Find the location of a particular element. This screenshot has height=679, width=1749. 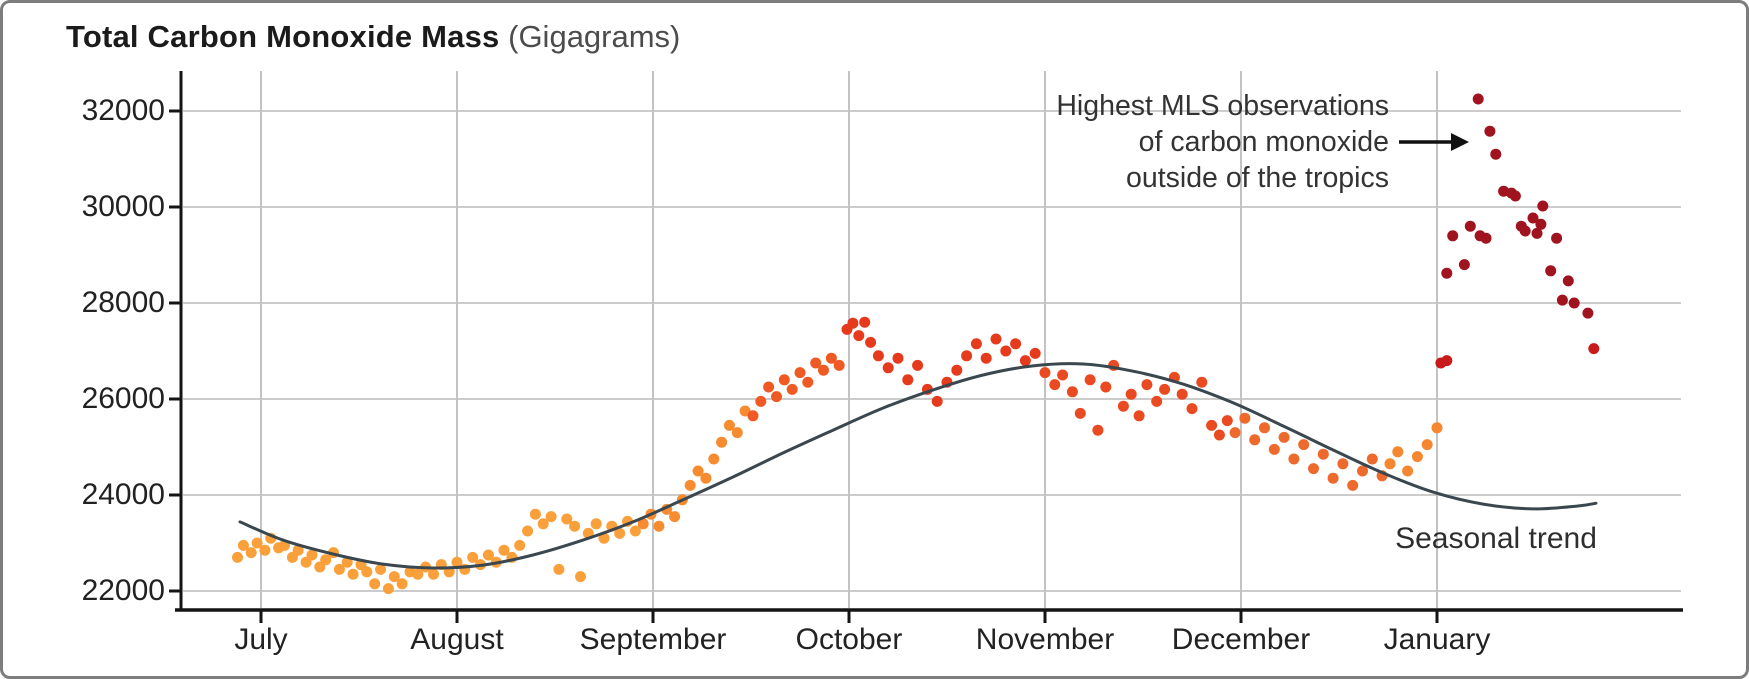

x-tick-label-january: January is located at coordinates (1437, 639).